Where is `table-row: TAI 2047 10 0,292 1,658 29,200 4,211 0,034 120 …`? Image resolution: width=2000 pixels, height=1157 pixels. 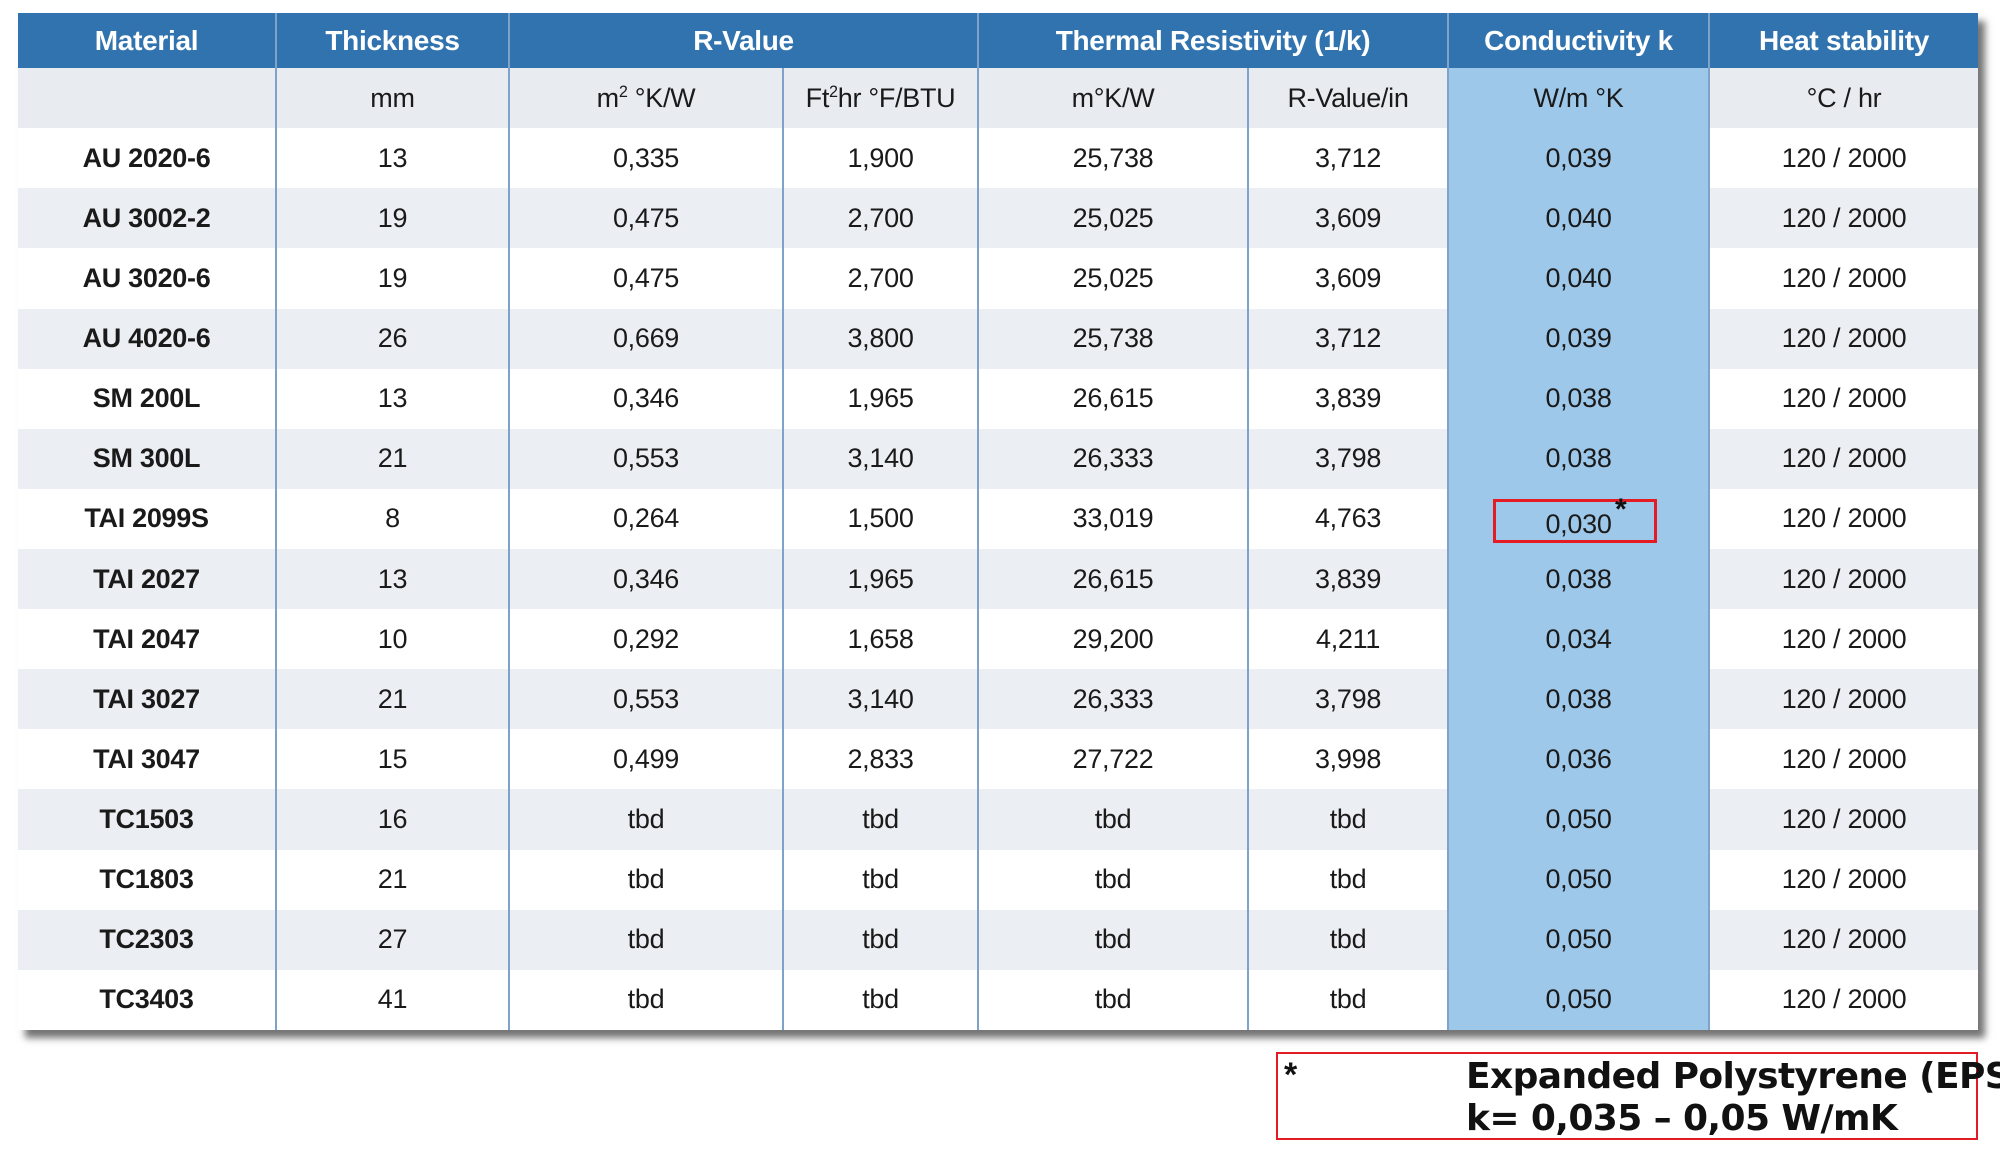 table-row: TAI 2047 10 0,292 1,658 29,200 4,211 0,034 120 … is located at coordinates (998, 639).